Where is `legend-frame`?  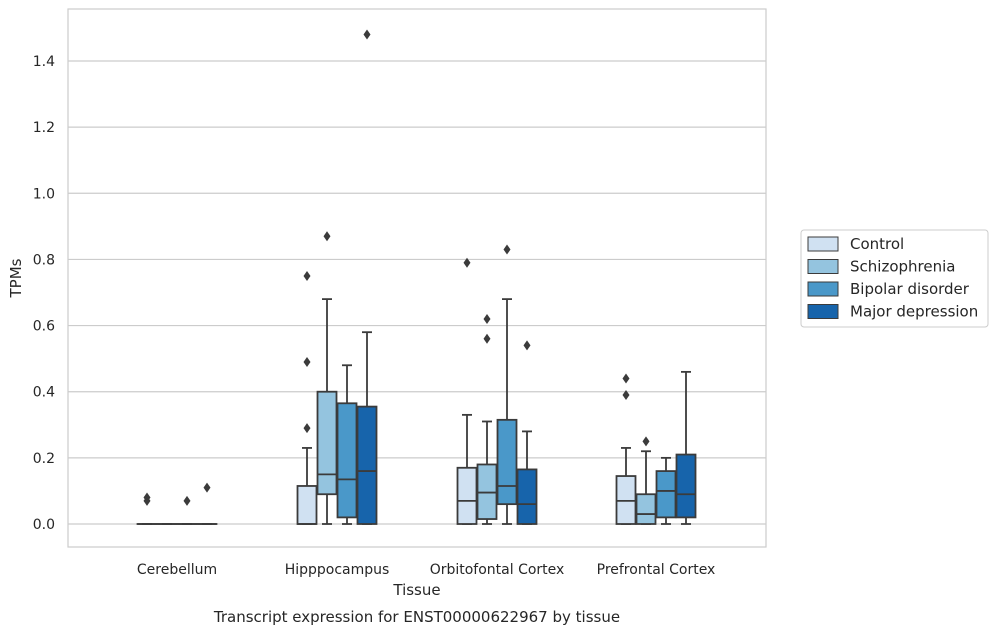
legend-frame is located at coordinates (894, 278).